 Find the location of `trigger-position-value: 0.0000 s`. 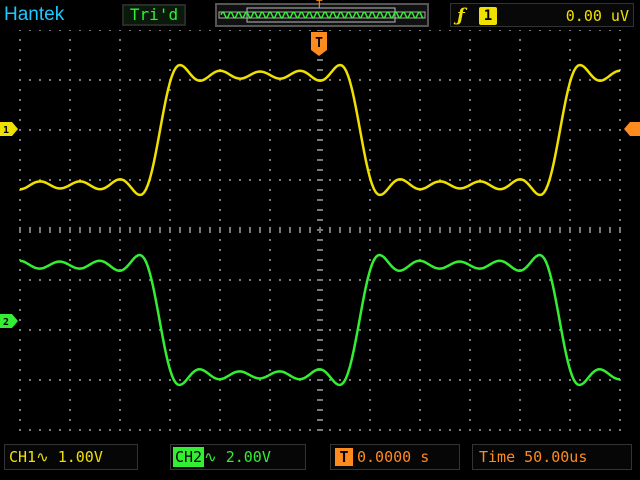

trigger-position-value: 0.0000 s is located at coordinates (393, 457).